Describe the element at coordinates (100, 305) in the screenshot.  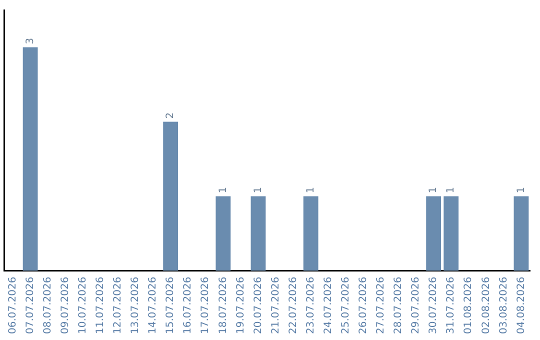
I see `x-tick-label: 11.07.2026` at that location.